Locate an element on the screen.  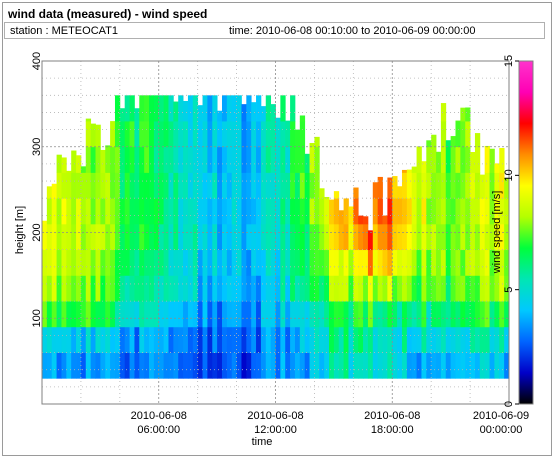
chart-title: wind data (measured) - wind speed is located at coordinates (108, 14).